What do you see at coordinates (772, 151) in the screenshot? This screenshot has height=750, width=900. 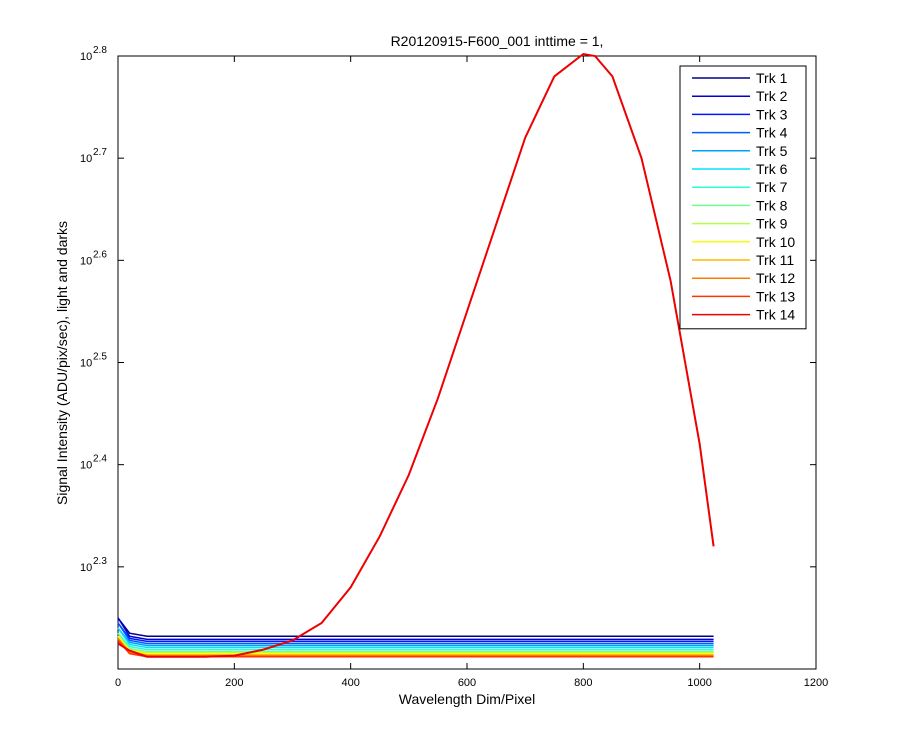 I see `legend-label: Trk 5` at bounding box center [772, 151].